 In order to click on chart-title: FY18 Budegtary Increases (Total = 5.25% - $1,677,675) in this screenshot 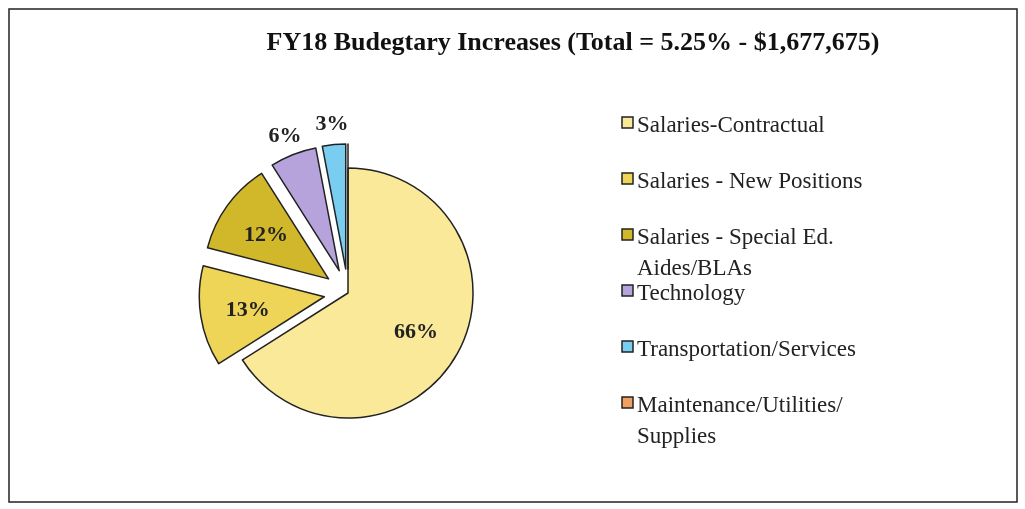, I will do `click(573, 41)`.